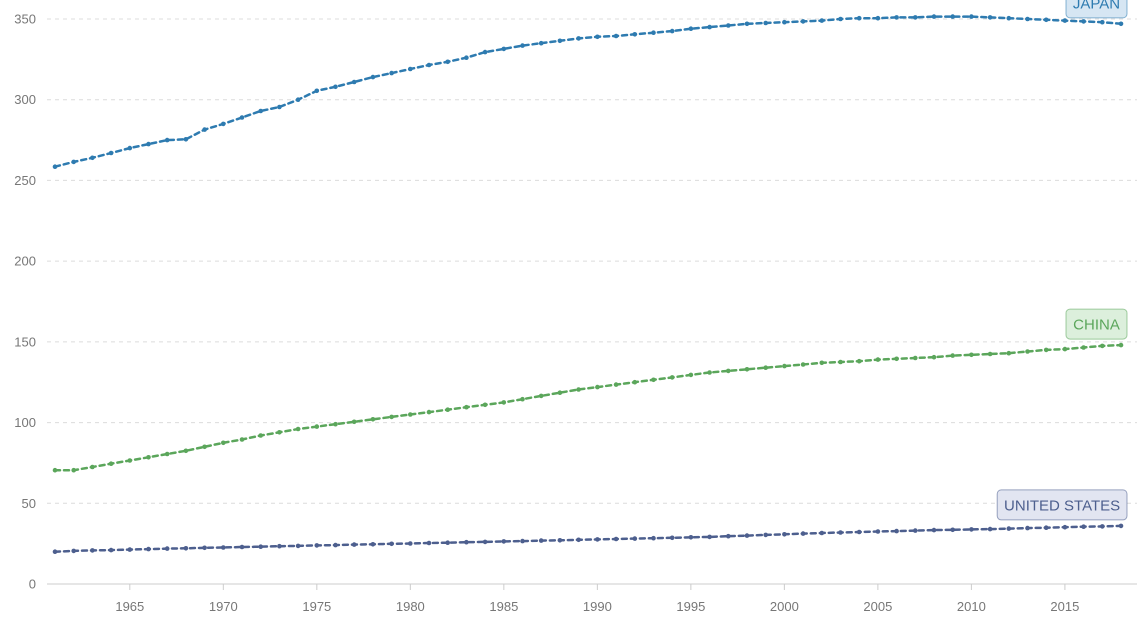  What do you see at coordinates (1096, 6) in the screenshot?
I see `series-label-text: JAPAN` at bounding box center [1096, 6].